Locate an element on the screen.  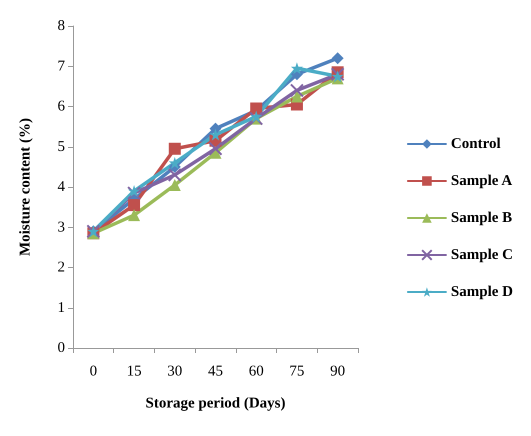
y-tick-label: 1 is located at coordinates (61, 308).